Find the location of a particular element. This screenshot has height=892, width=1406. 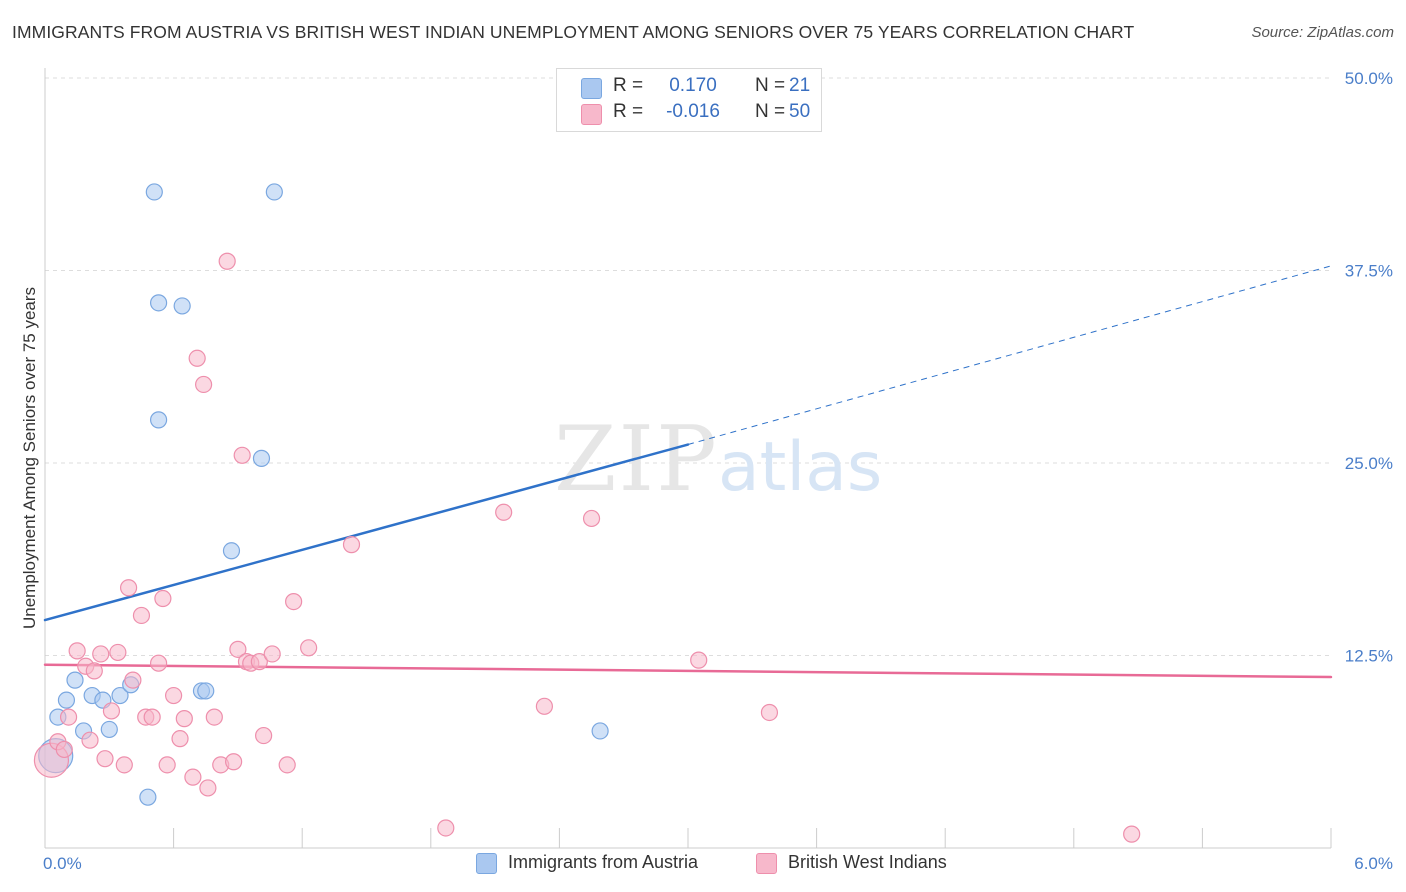

y-tick-label: 25.0% is located at coordinates (1369, 463).